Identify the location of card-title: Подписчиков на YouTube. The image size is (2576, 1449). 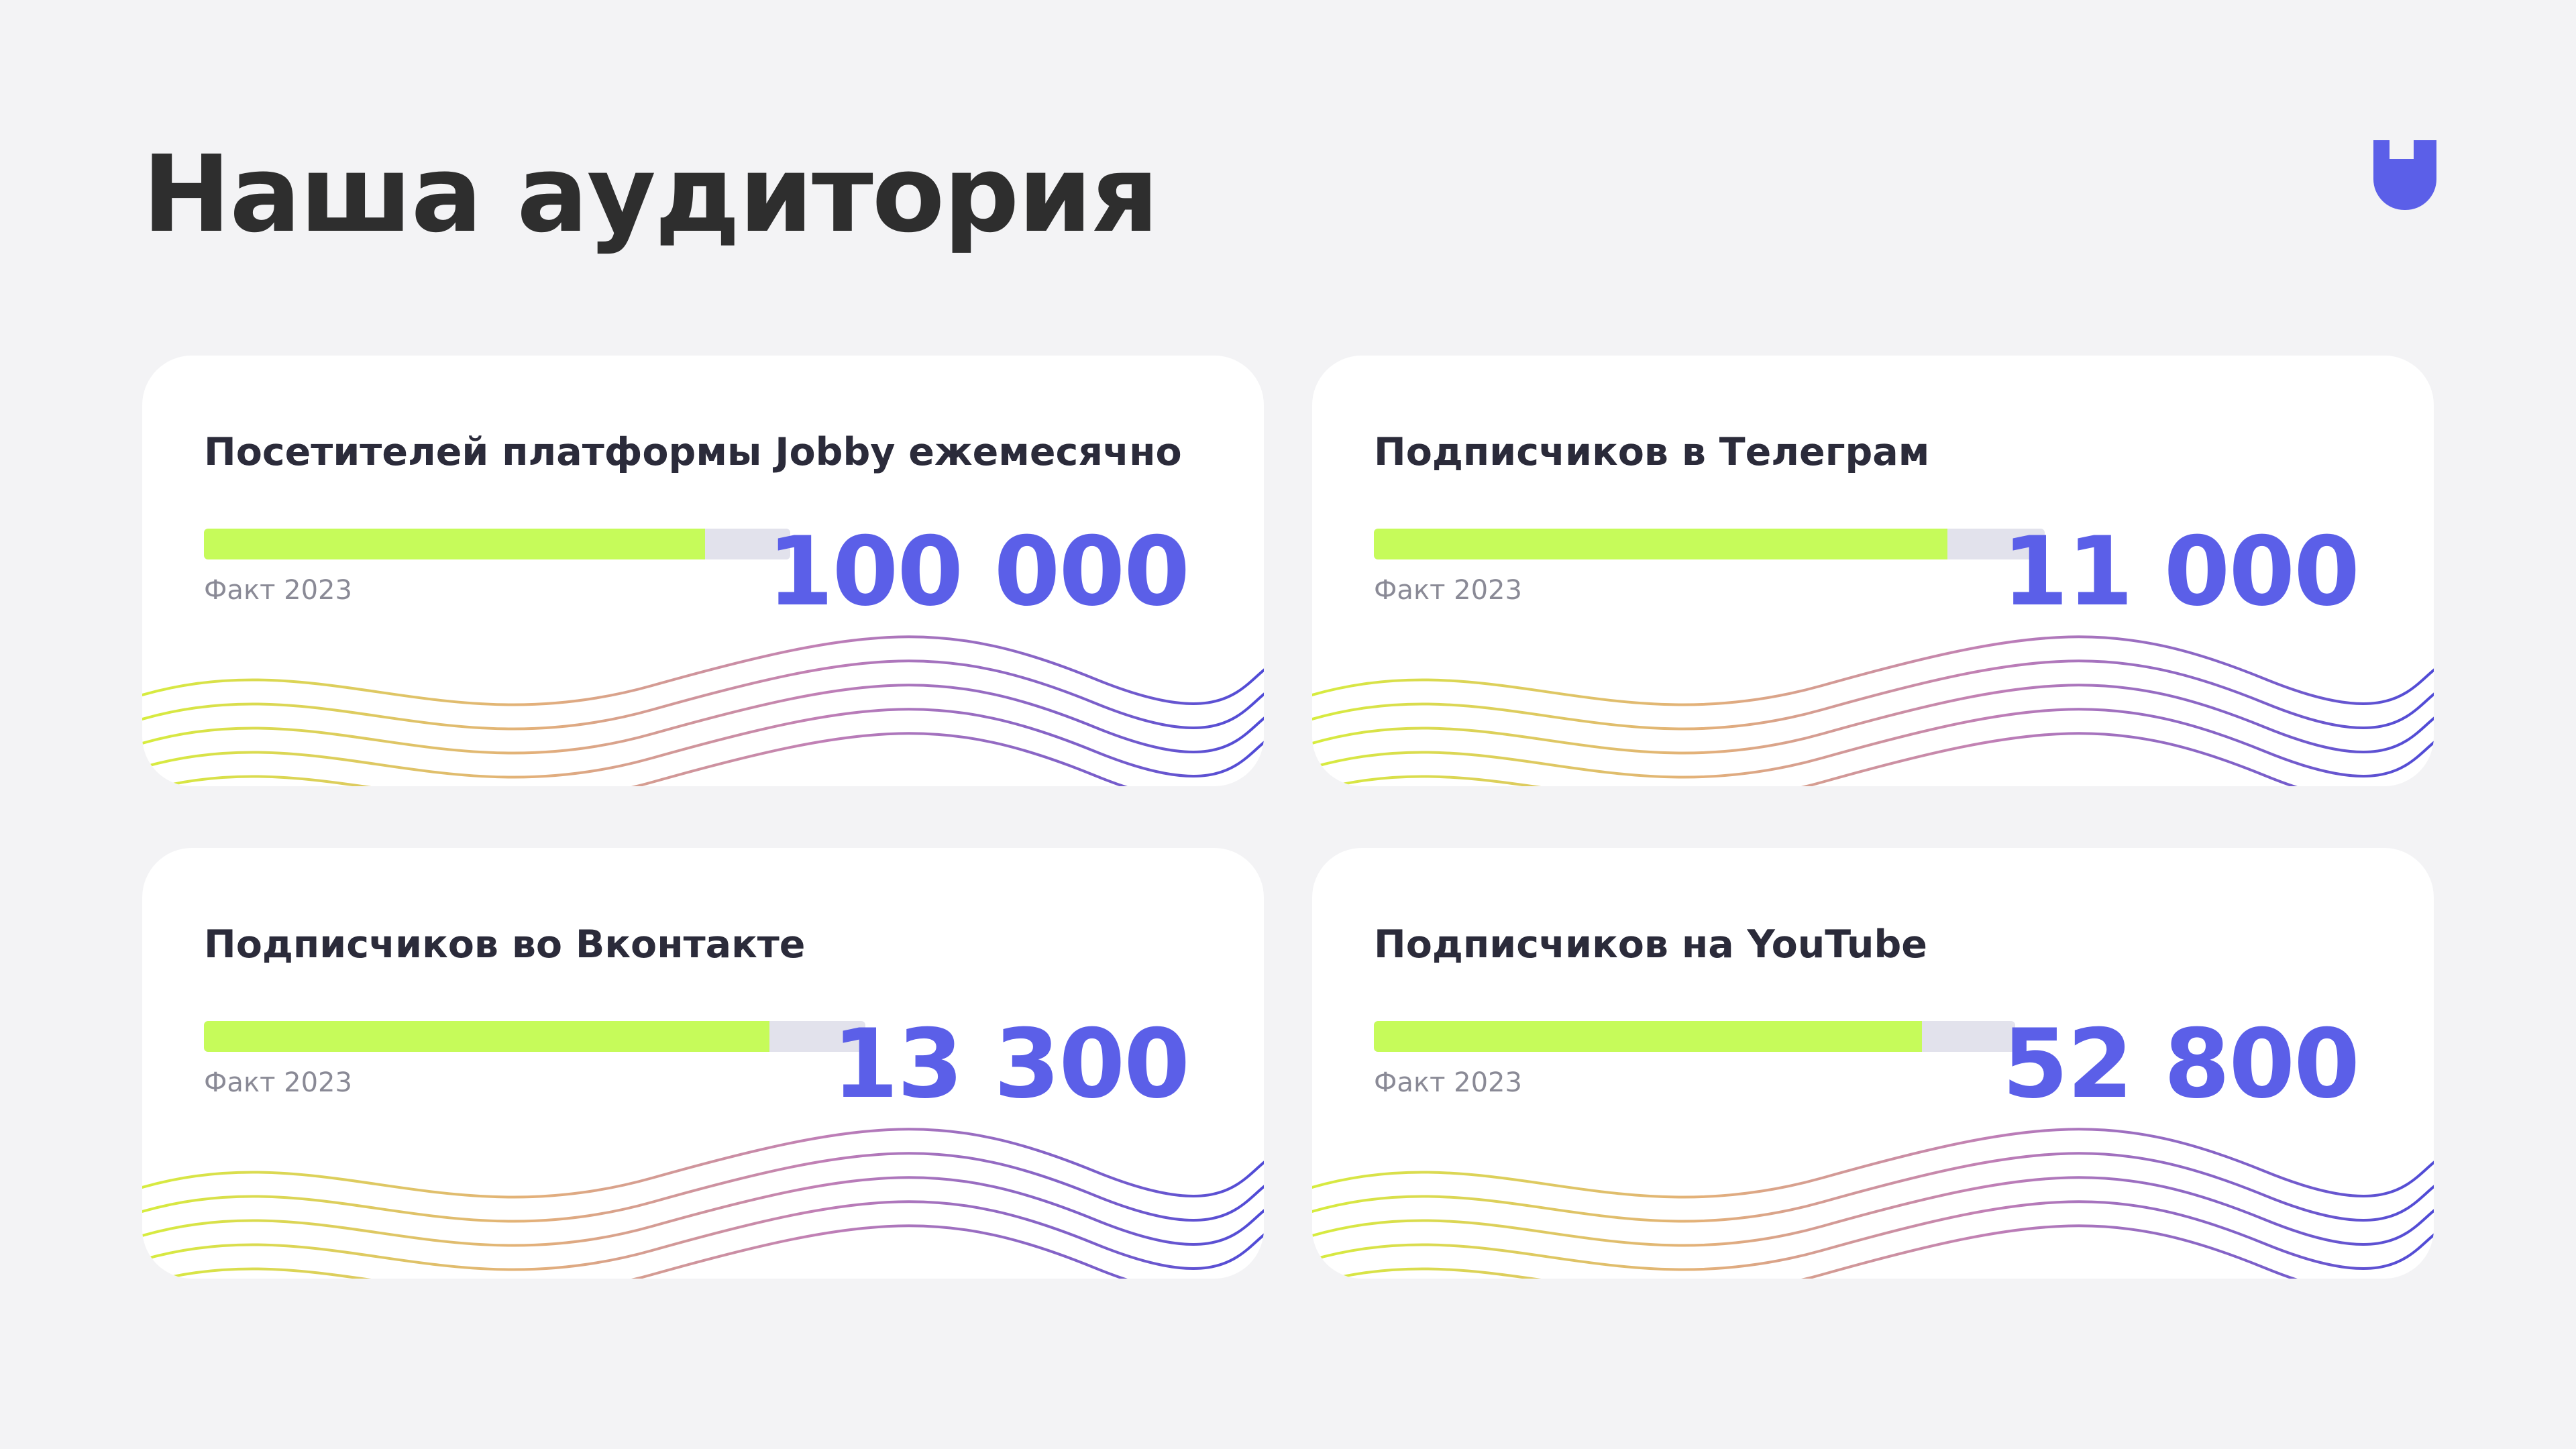
(1650, 944).